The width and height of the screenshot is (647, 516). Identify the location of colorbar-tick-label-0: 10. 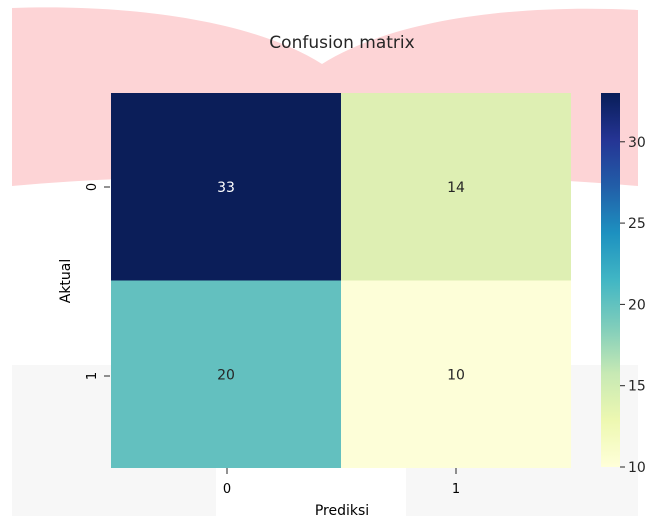
(637, 468).